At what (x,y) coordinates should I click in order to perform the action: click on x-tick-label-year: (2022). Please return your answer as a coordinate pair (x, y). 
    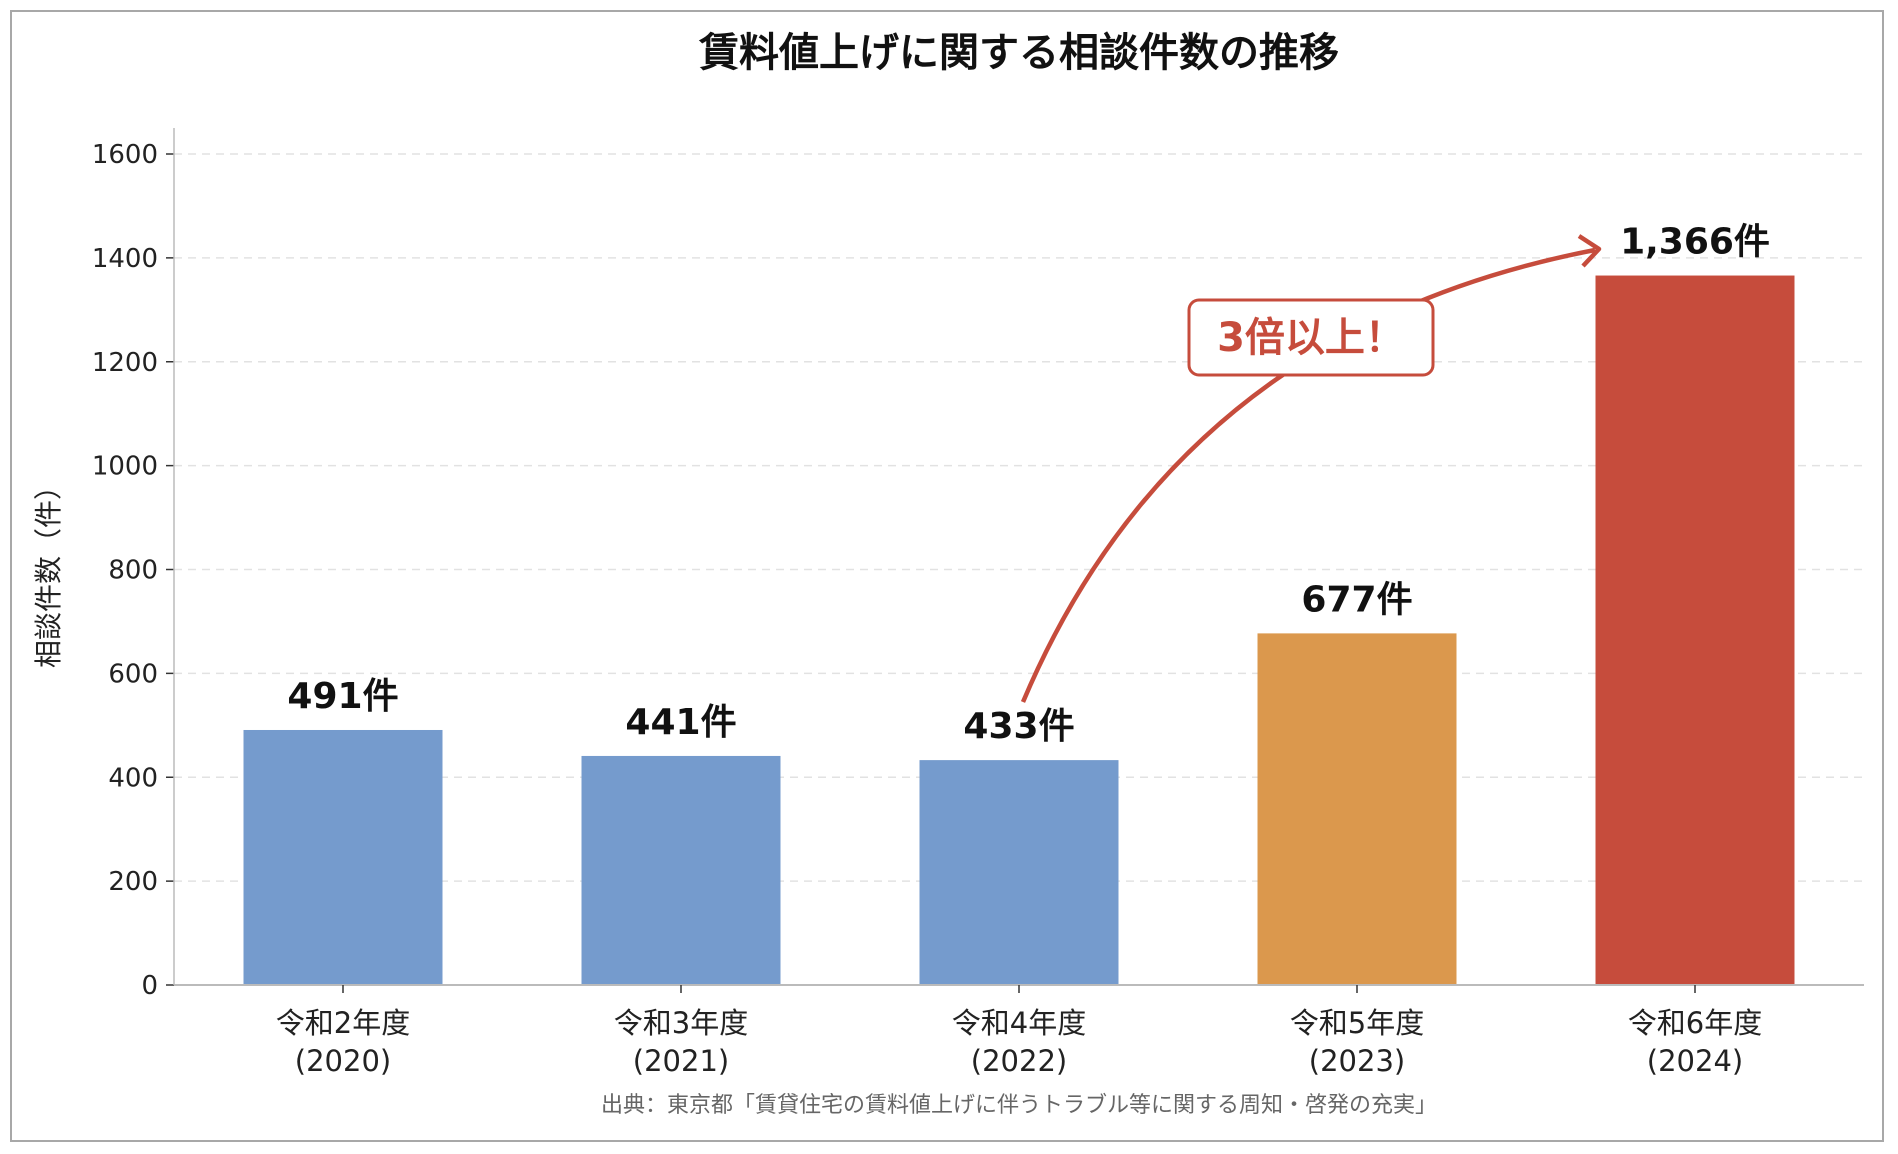
    Looking at the image, I should click on (1019, 1061).